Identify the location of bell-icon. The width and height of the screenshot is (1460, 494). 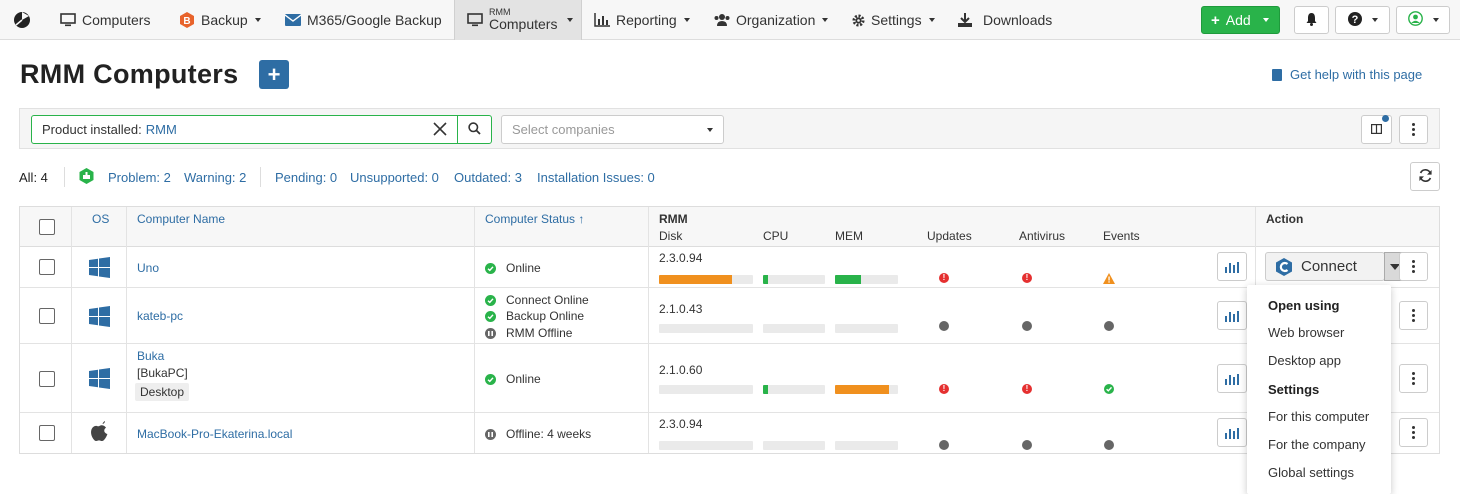
(1311, 20).